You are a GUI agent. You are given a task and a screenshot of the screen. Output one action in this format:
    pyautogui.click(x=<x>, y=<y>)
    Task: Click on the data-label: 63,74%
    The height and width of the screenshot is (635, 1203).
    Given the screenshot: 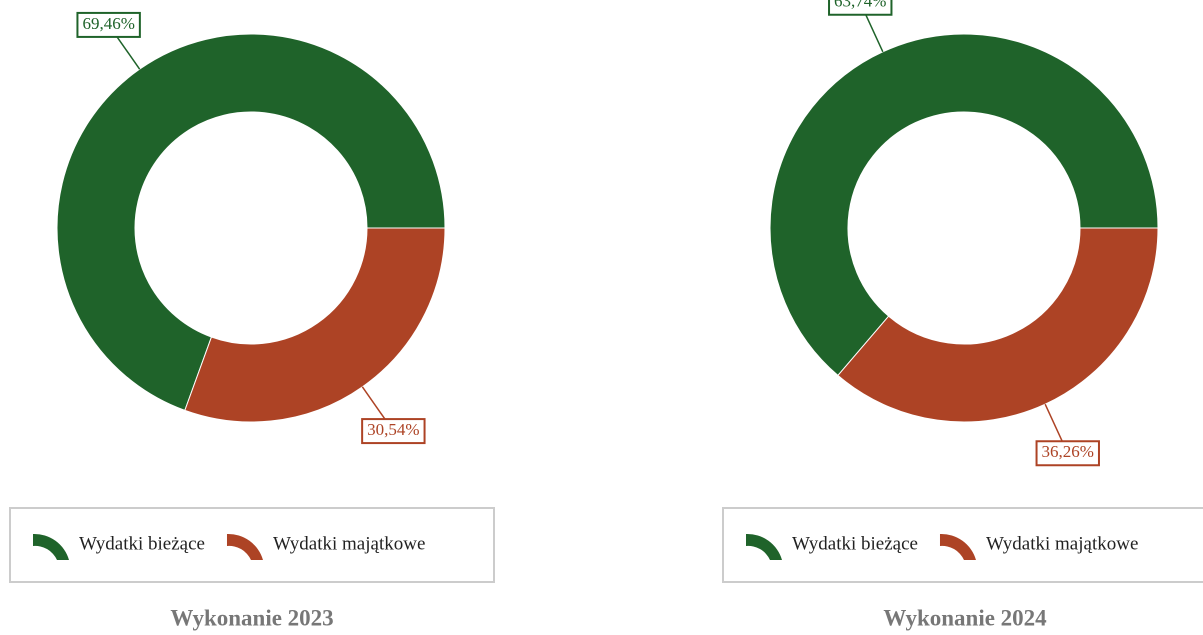 What is the action you would take?
    pyautogui.click(x=860, y=5)
    